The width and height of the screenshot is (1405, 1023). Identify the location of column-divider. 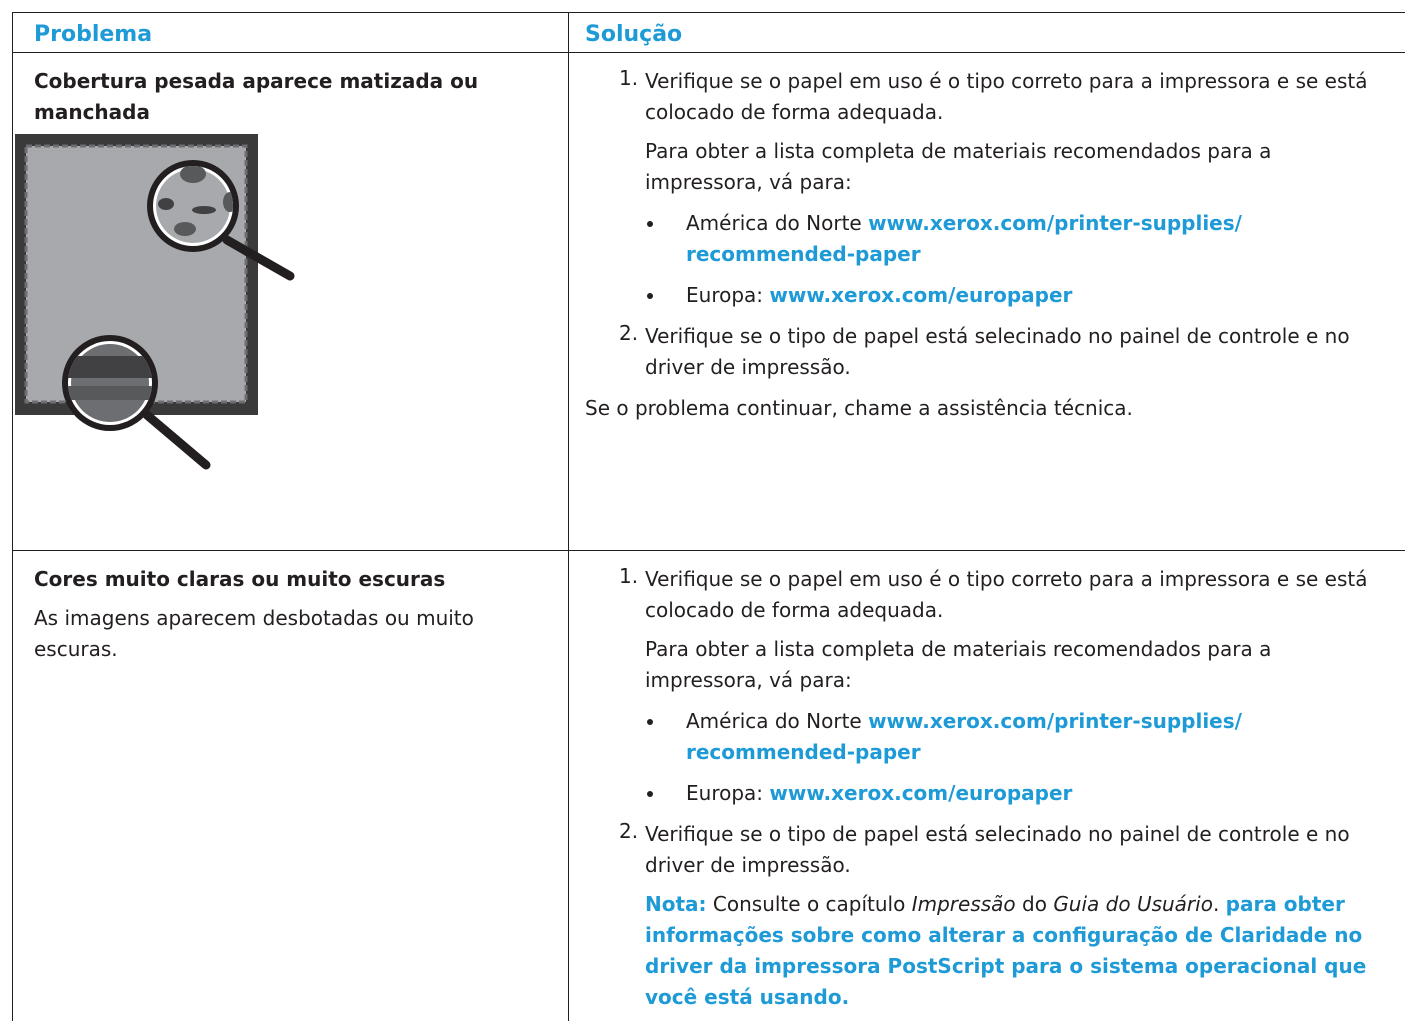
(568, 516).